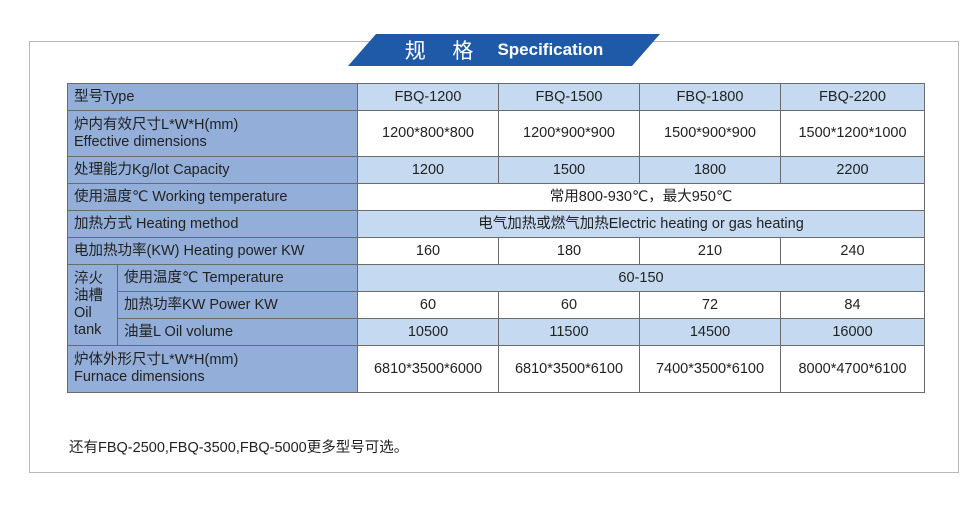 The width and height of the screenshot is (977, 510). I want to click on heating-method-value: 电气加热或燃气加热Electric heating or gas heating, so click(641, 224).